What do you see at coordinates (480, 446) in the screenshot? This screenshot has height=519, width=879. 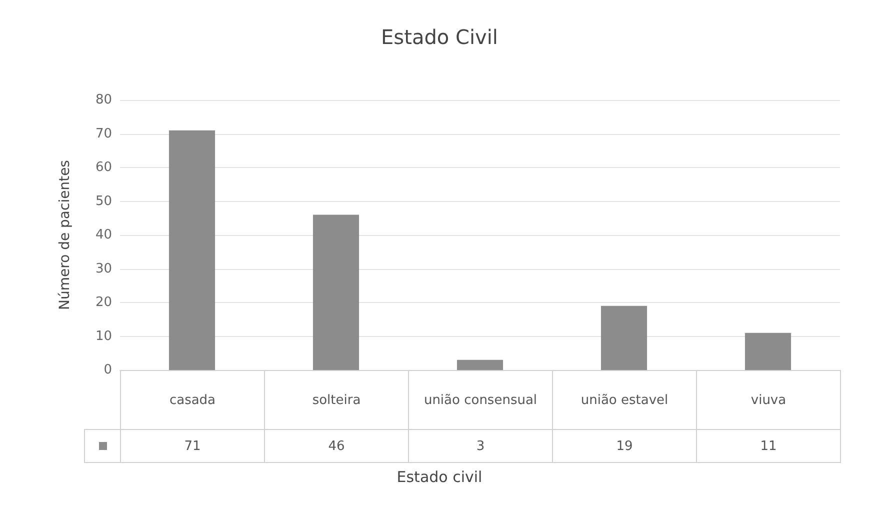 I see `data-label: 3` at bounding box center [480, 446].